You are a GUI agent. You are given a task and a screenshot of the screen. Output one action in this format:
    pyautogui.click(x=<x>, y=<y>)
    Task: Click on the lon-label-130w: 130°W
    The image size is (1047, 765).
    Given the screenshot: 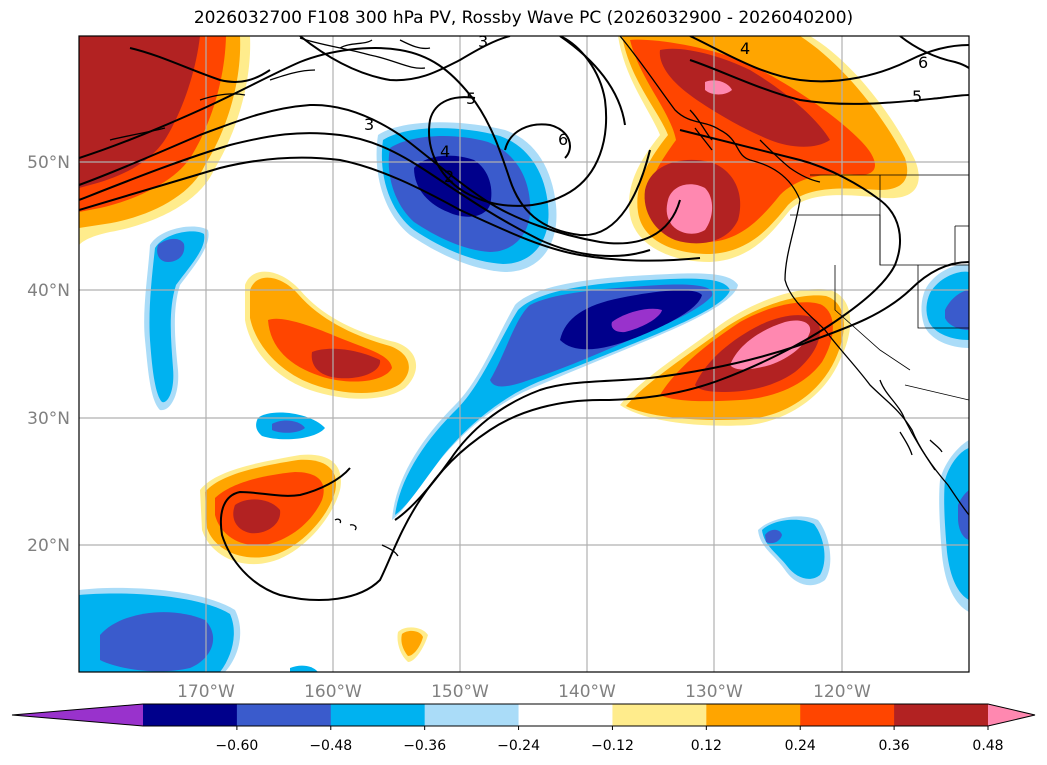 What is the action you would take?
    pyautogui.click(x=714, y=692)
    